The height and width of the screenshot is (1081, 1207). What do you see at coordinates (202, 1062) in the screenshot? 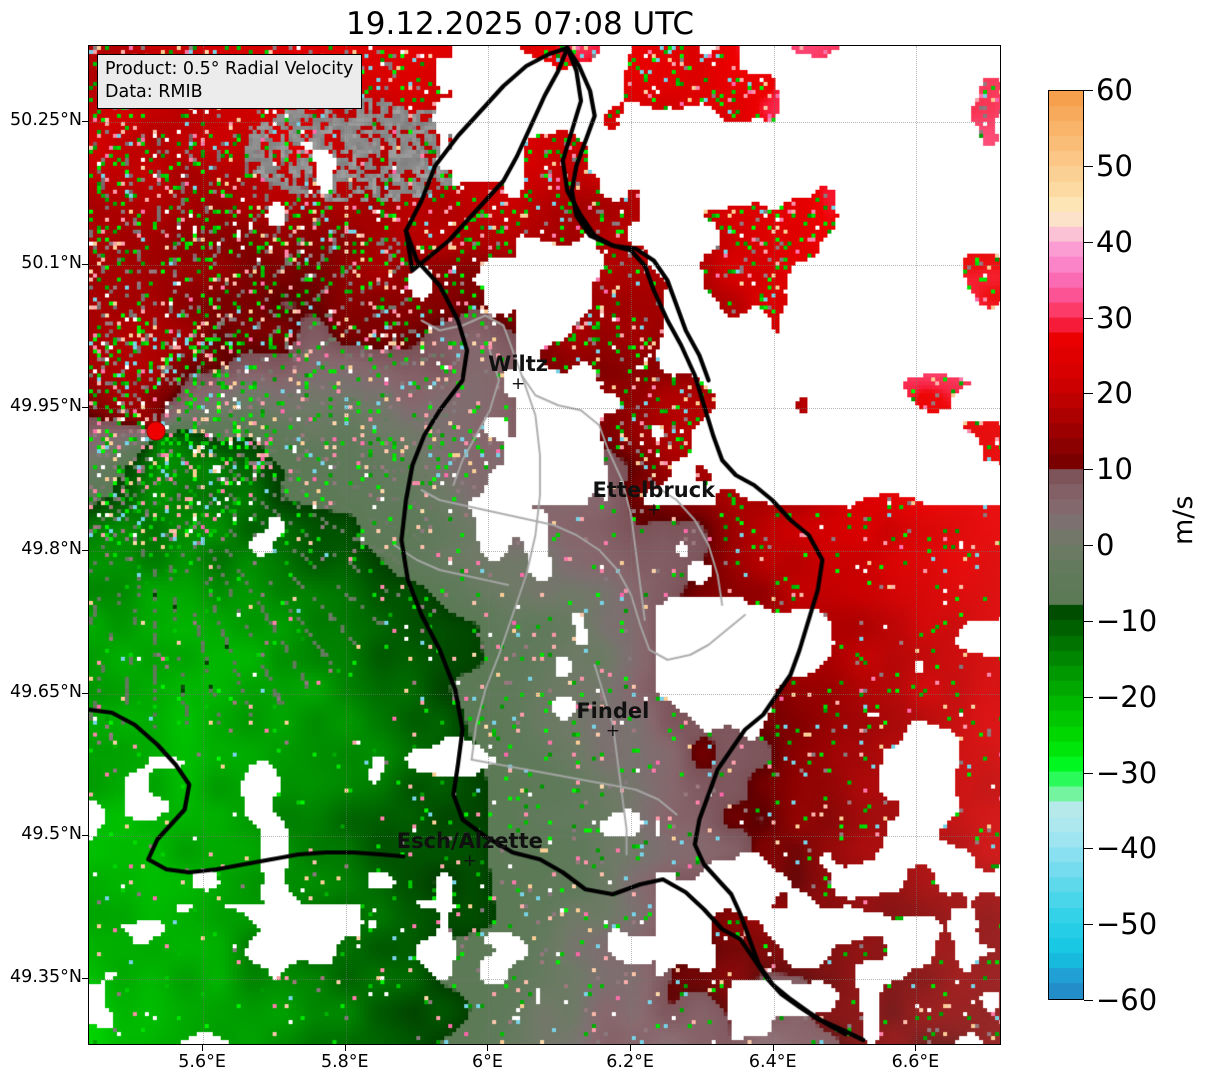
I see `x-axis-tick-label: 5.6°E` at bounding box center [202, 1062].